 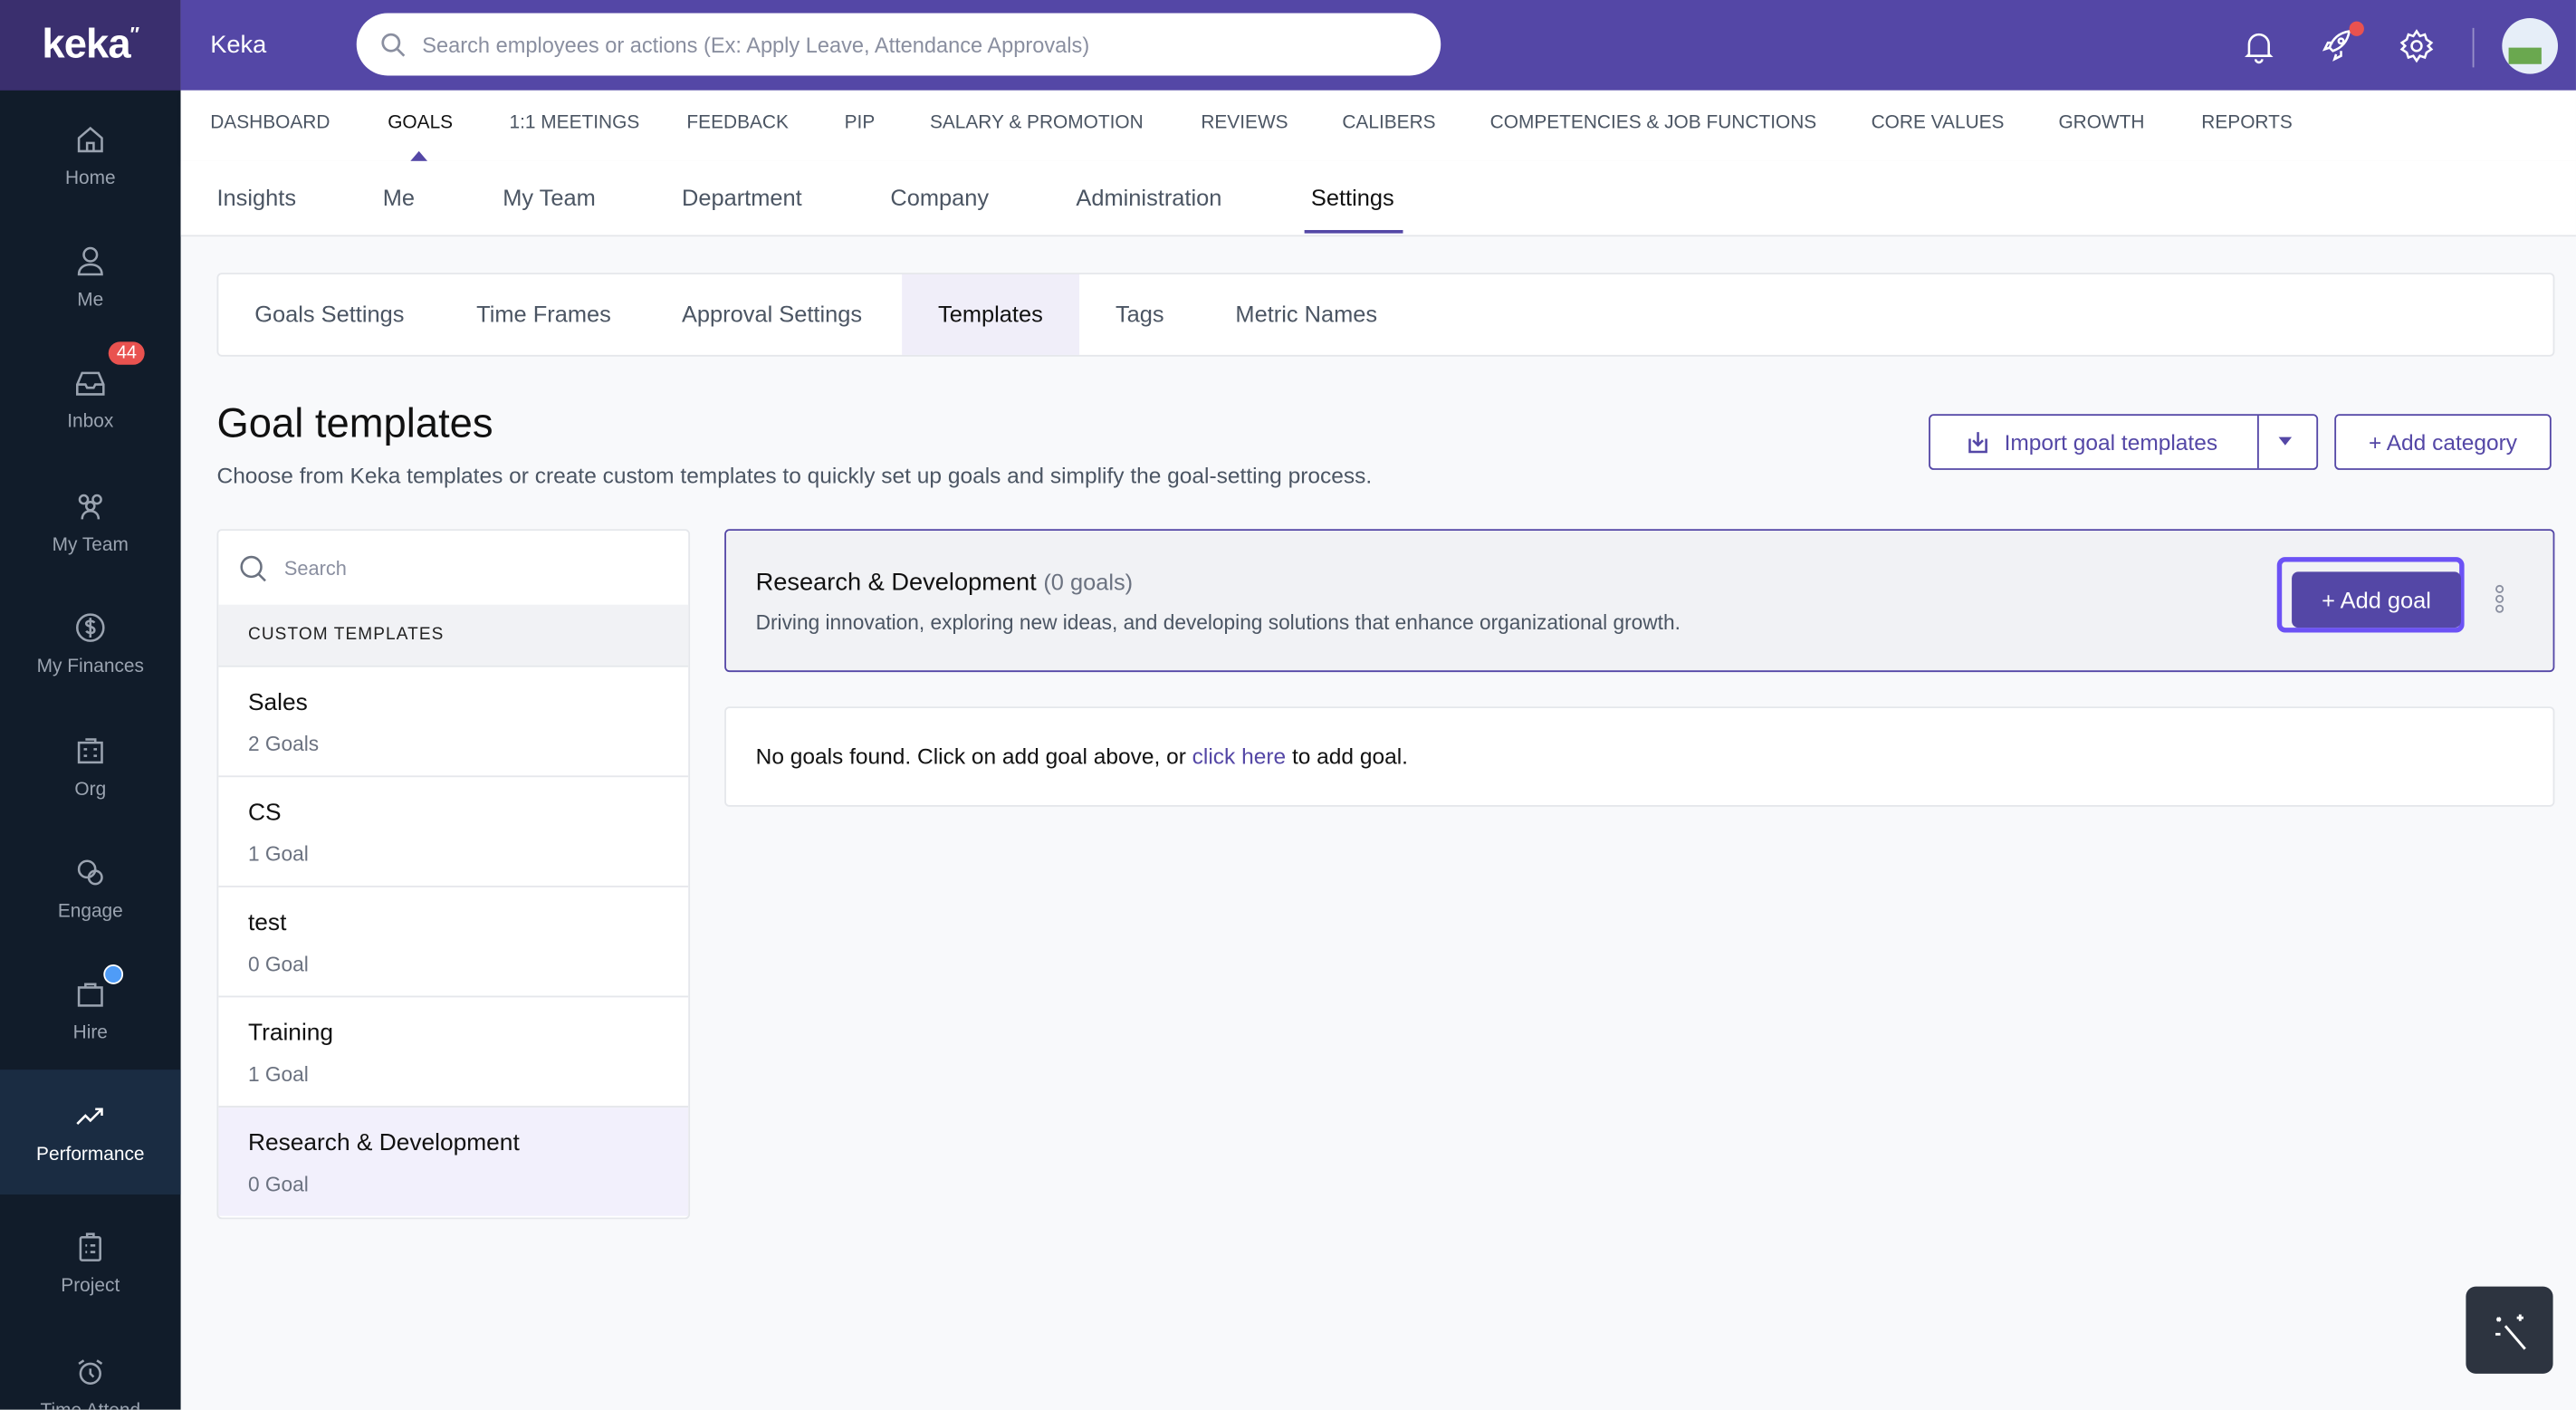 I want to click on sidebar-item-me: Me, so click(x=90, y=278).